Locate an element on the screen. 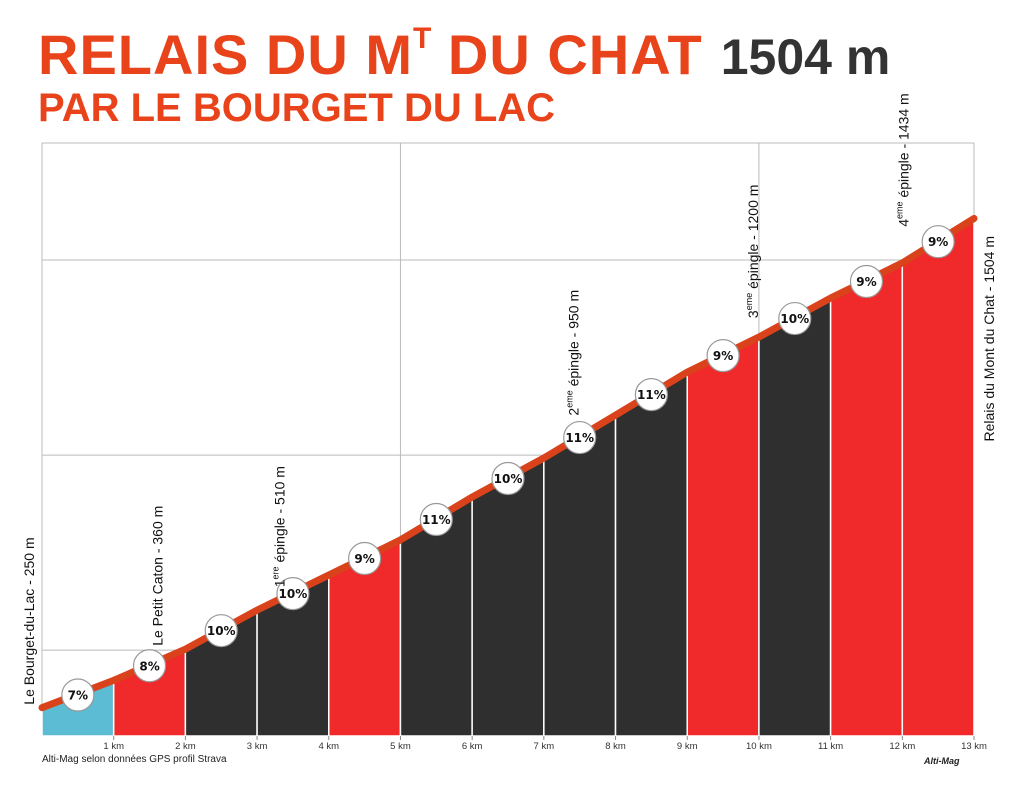 This screenshot has height=791, width=1024. x-tick-label: 12 km is located at coordinates (902, 746).